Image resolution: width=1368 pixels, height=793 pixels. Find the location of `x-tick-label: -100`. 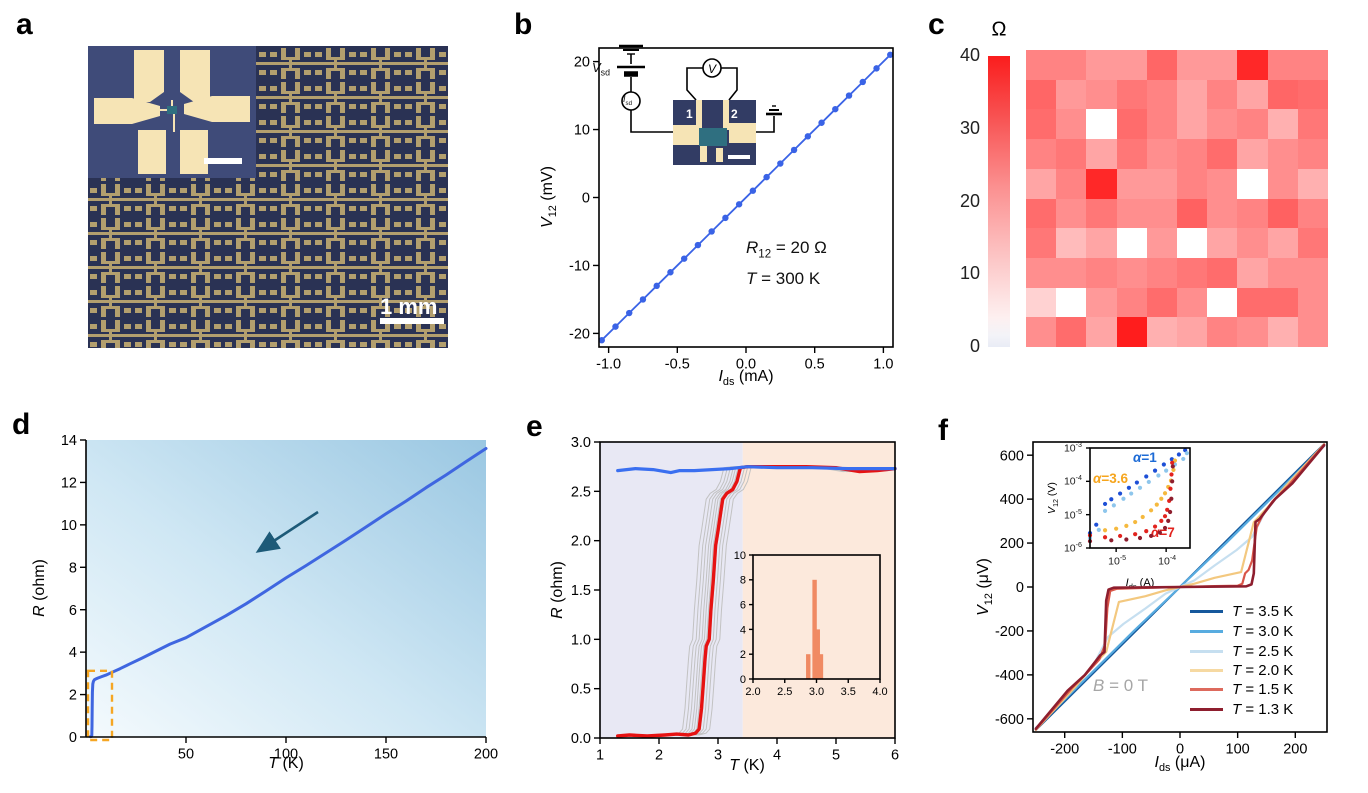

x-tick-label: -100 is located at coordinates (1122, 750).